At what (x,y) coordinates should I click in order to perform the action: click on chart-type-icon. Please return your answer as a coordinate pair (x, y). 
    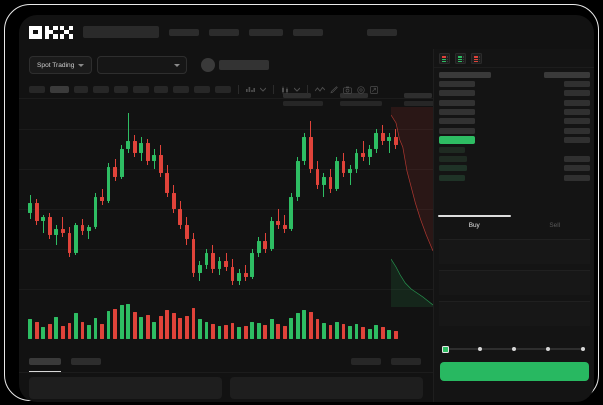
    Looking at the image, I should click on (285, 90).